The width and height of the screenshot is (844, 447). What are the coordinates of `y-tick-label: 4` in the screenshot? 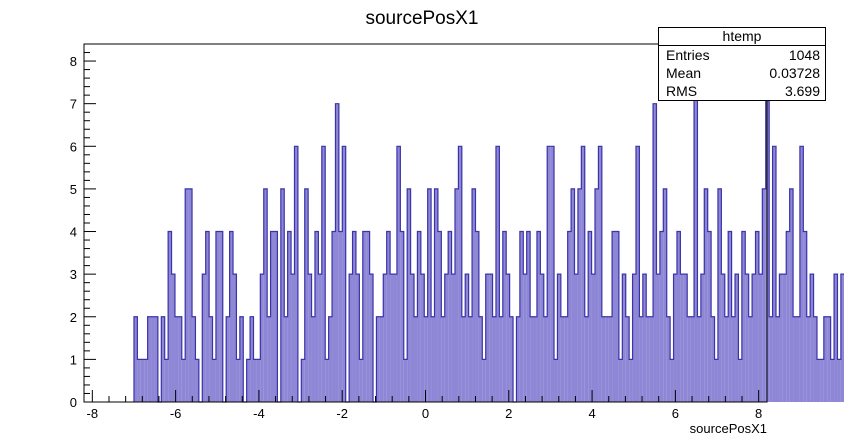 It's located at (73, 232).